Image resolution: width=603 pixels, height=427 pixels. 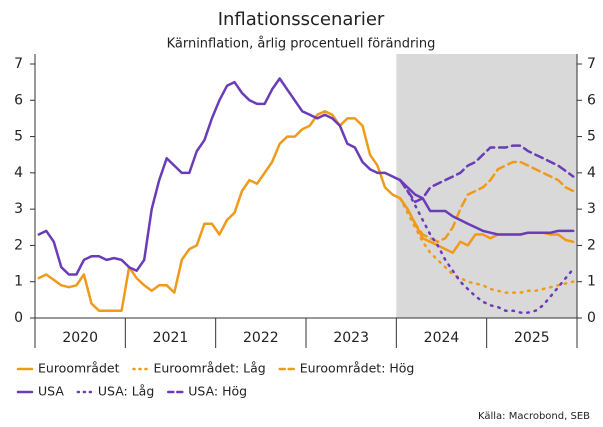 What do you see at coordinates (18, 100) in the screenshot?
I see `y-tick-label: 6` at bounding box center [18, 100].